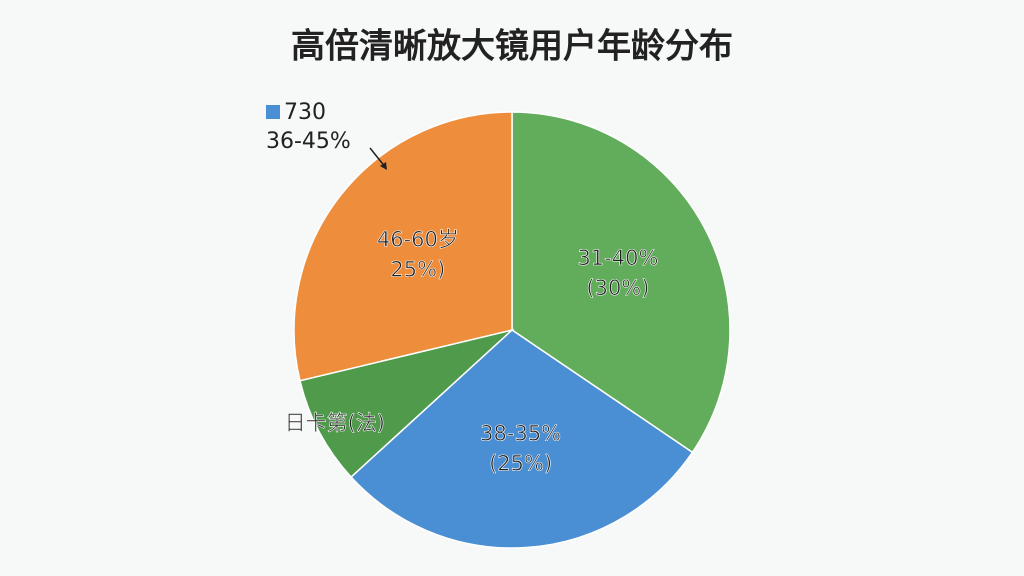 This screenshot has height=576, width=1024. What do you see at coordinates (308, 141) in the screenshot?
I see `annotation: 36-45%` at bounding box center [308, 141].